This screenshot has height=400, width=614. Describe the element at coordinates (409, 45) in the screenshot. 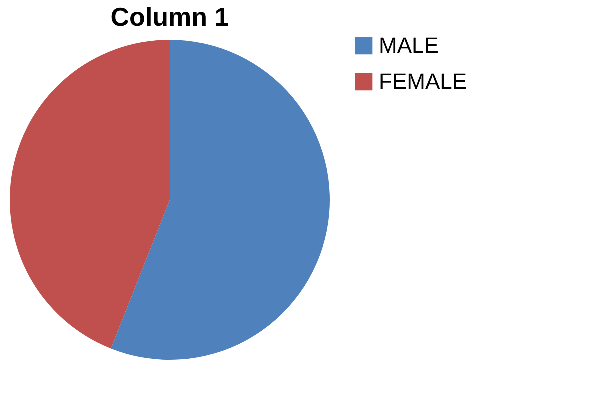

I see `legend-label: MALE` at that location.